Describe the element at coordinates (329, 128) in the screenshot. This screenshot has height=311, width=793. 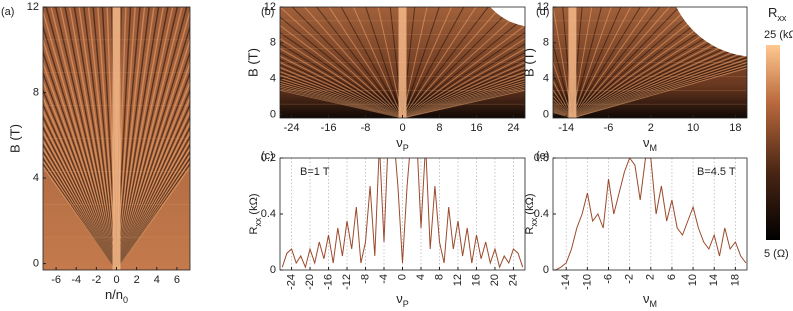
I see `x-tick-label: -16` at that location.